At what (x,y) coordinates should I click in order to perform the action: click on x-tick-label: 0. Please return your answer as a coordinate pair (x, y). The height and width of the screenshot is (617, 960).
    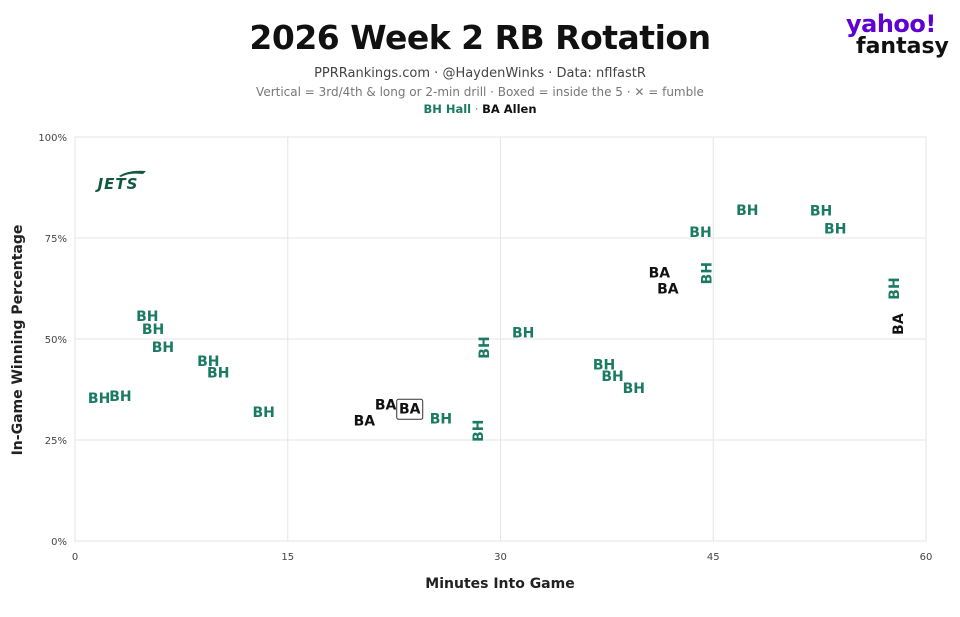
    Looking at the image, I should click on (75, 557).